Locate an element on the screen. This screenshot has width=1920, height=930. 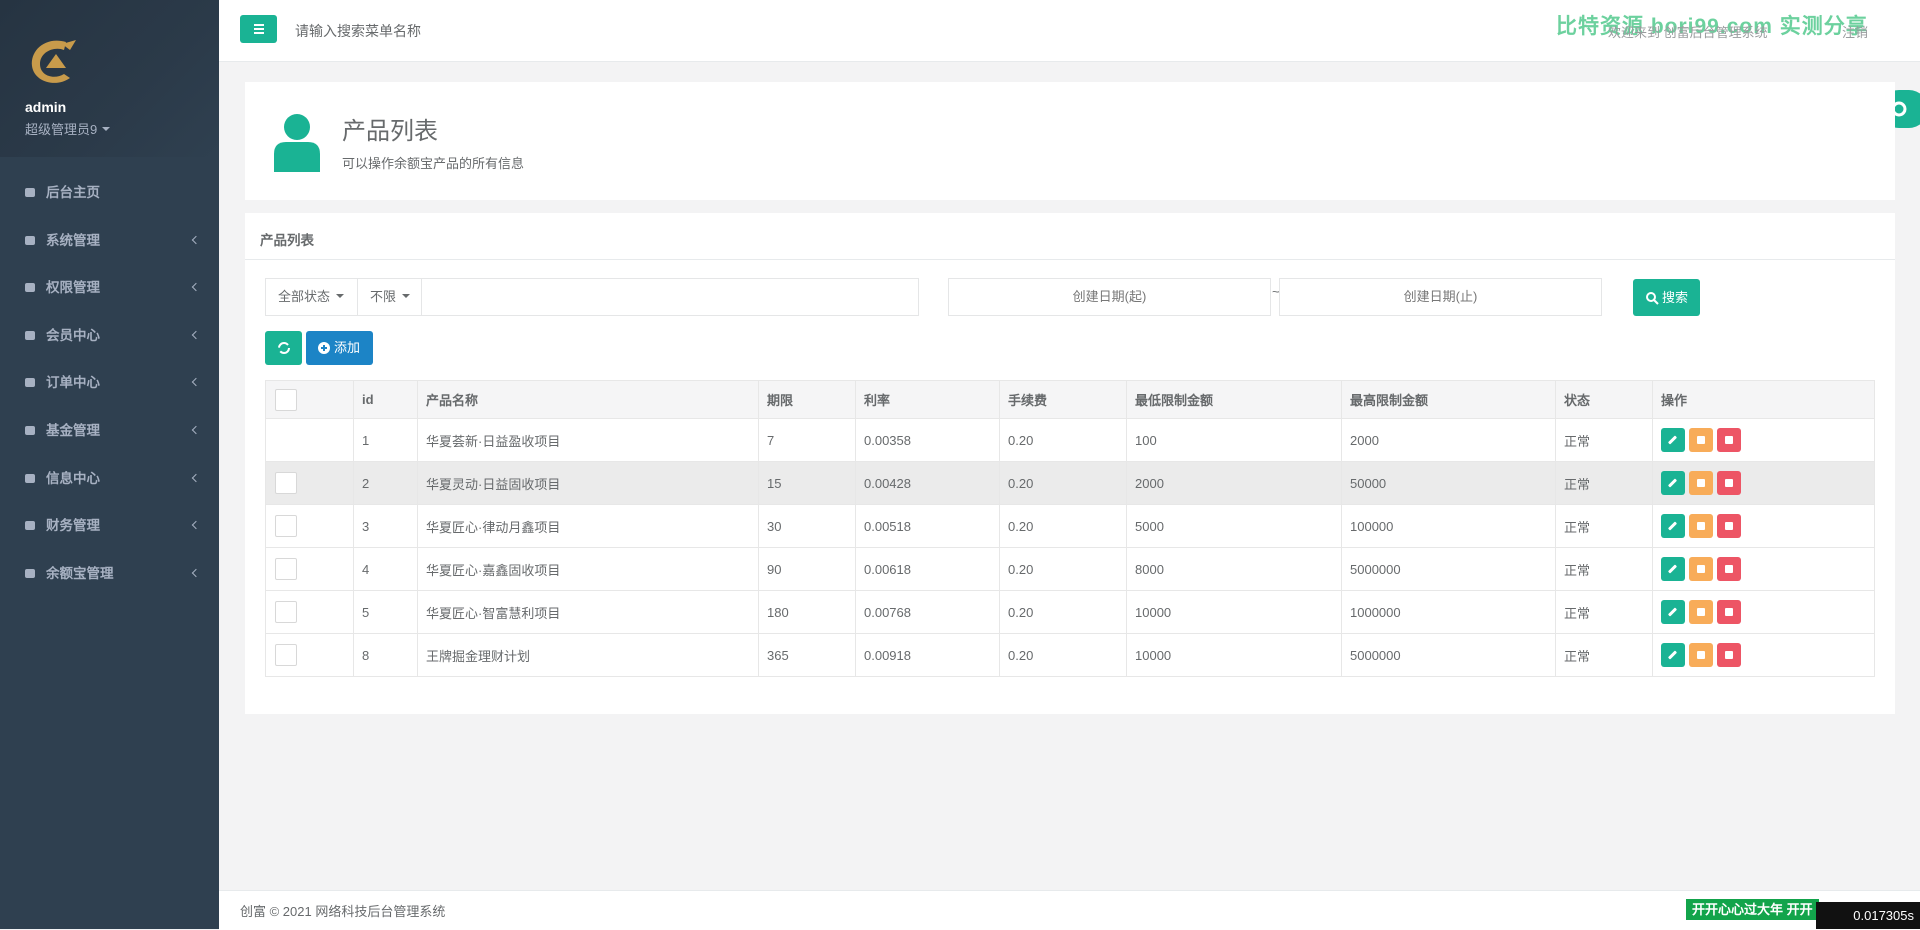
logout-link: 注销 is located at coordinates (1855, 32).